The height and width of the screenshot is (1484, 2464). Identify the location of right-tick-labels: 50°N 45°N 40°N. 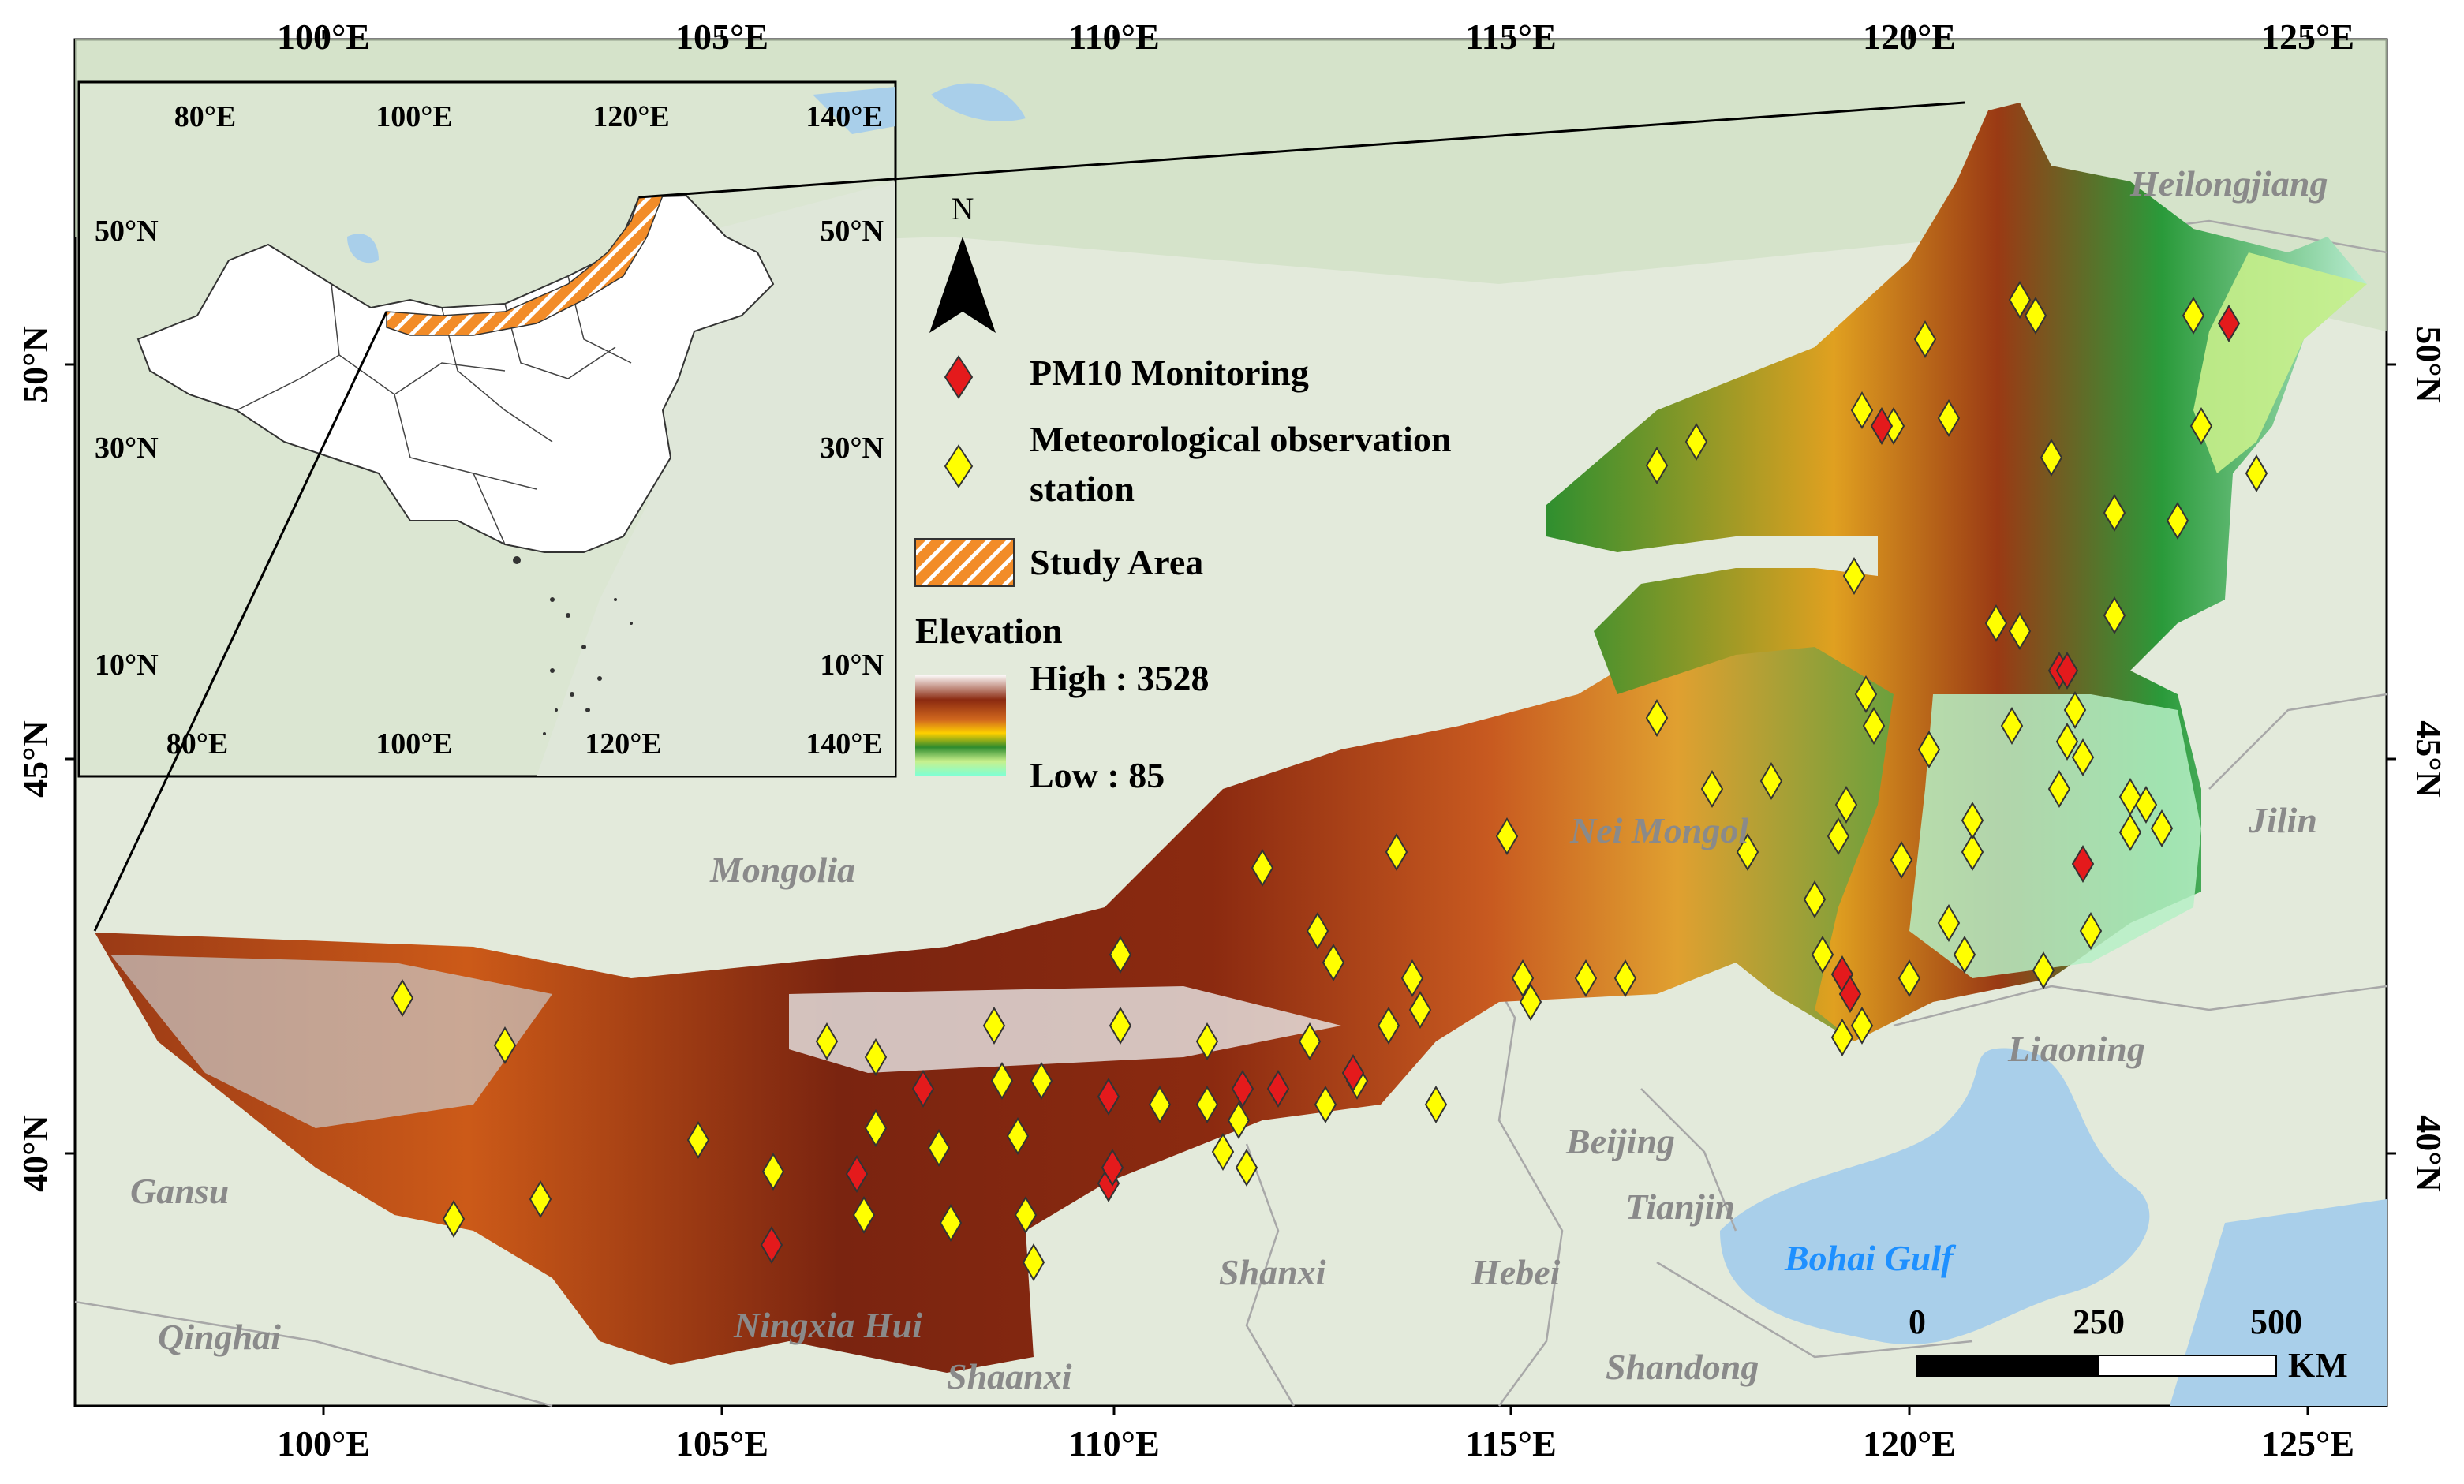
(2429, 759).